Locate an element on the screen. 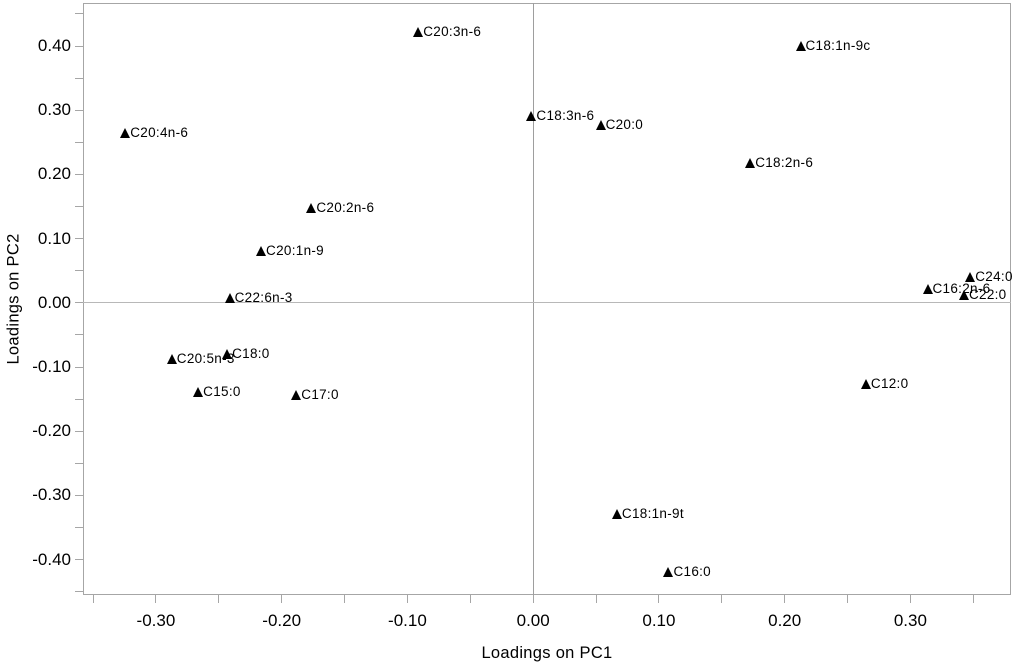  data-point: C12:0 is located at coordinates (884, 383).